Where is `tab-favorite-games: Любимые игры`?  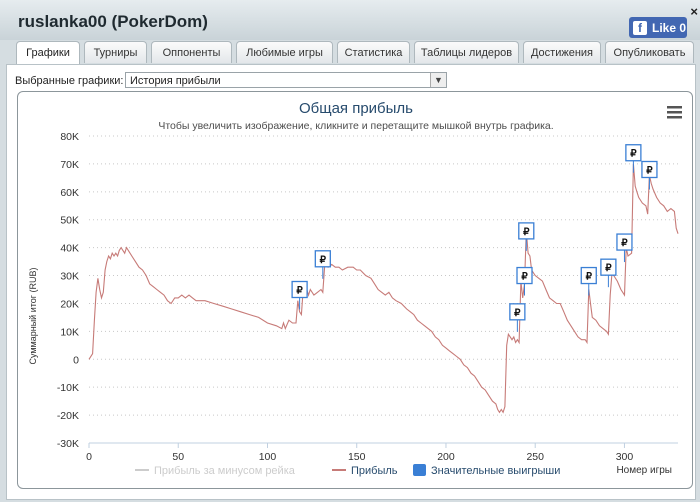 tab-favorite-games: Любимые игры is located at coordinates (284, 52).